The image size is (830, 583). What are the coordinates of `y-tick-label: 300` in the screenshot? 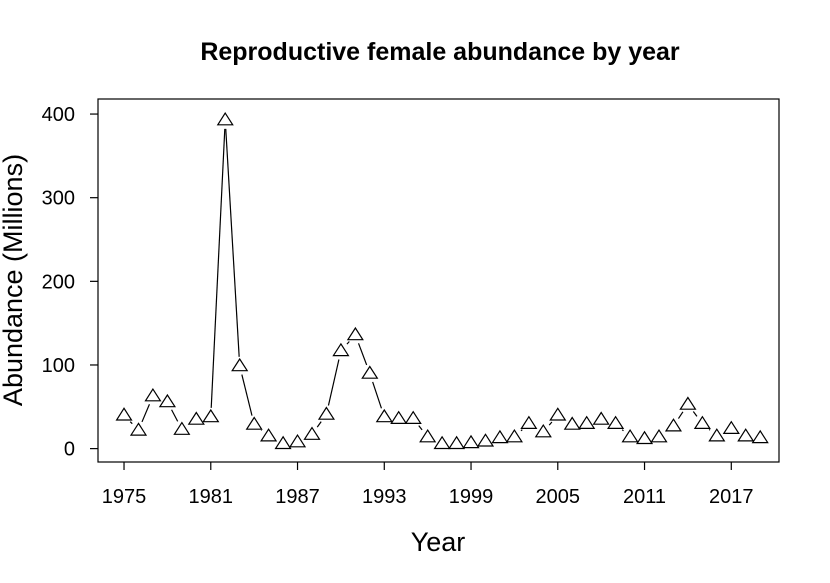 It's located at (58, 199).